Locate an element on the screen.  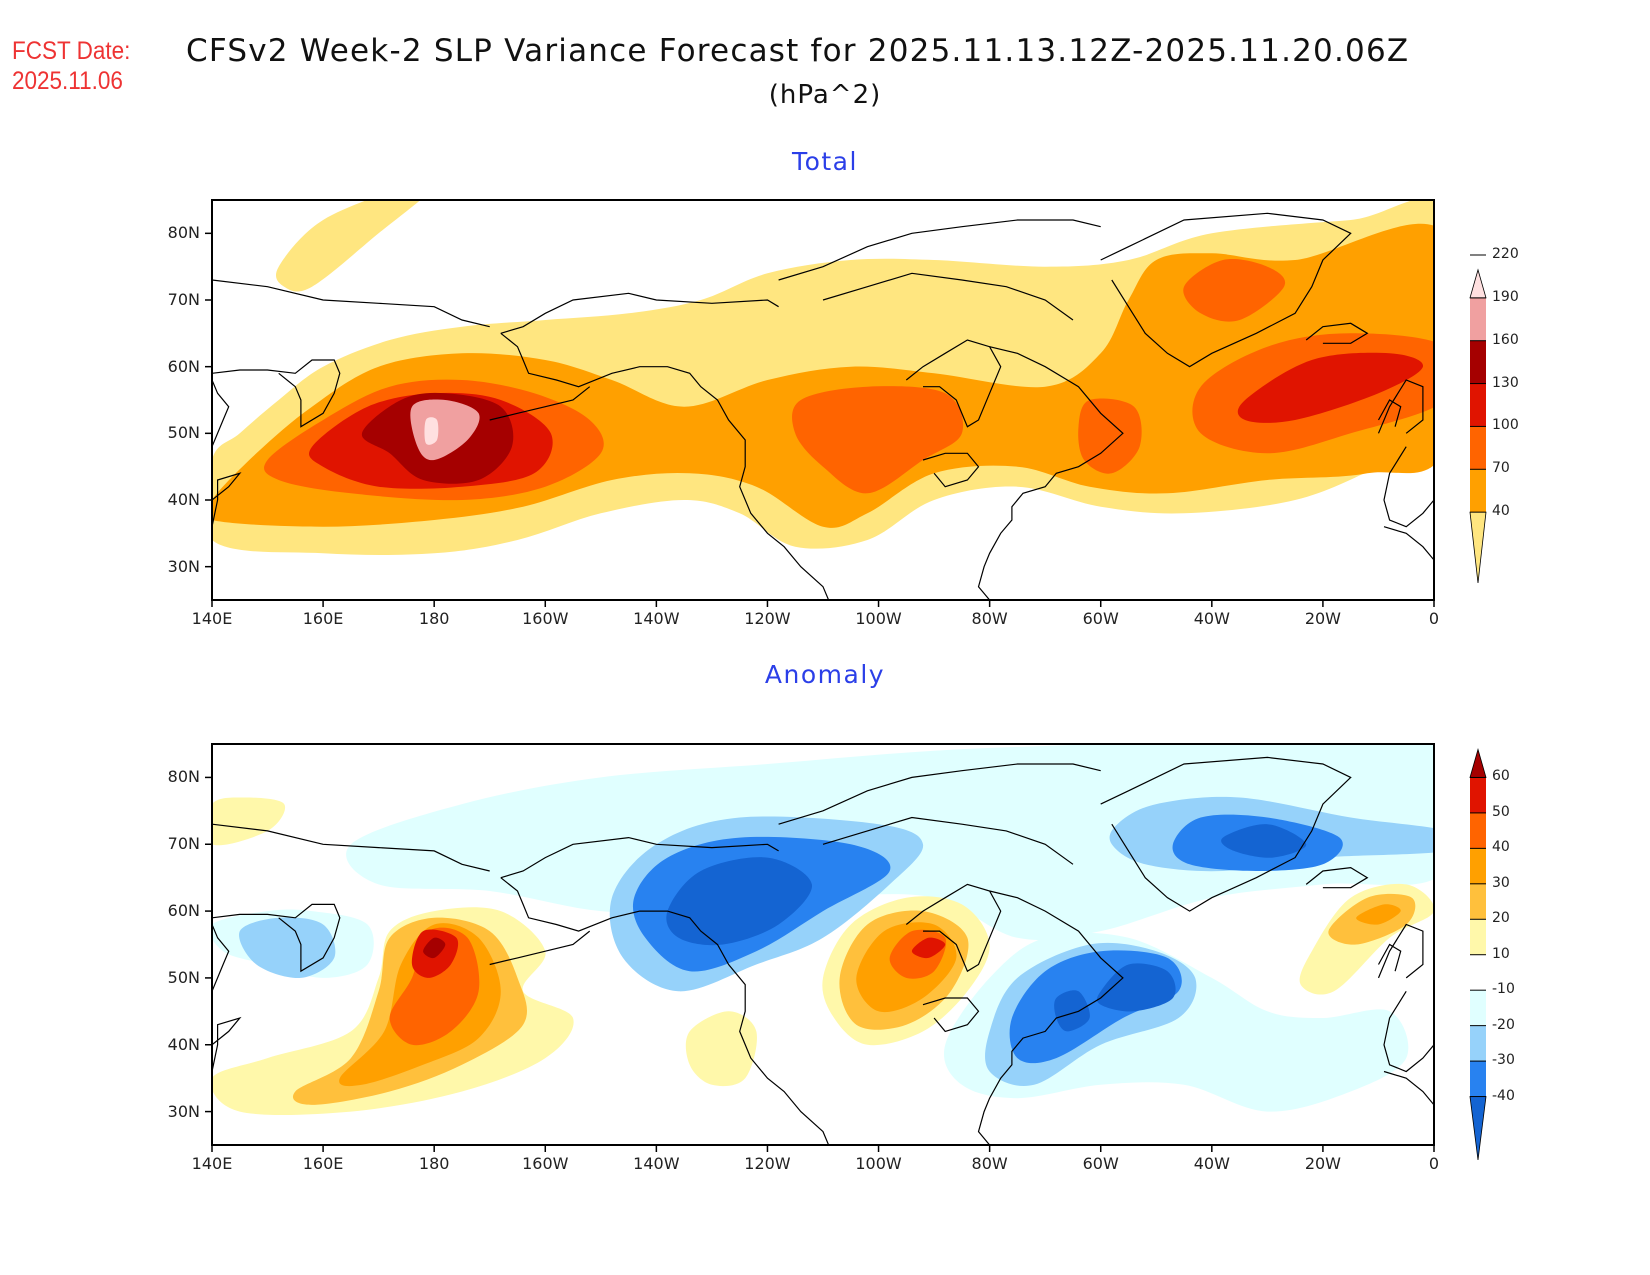
total-colorbar-label: 70 is located at coordinates (1501, 468).